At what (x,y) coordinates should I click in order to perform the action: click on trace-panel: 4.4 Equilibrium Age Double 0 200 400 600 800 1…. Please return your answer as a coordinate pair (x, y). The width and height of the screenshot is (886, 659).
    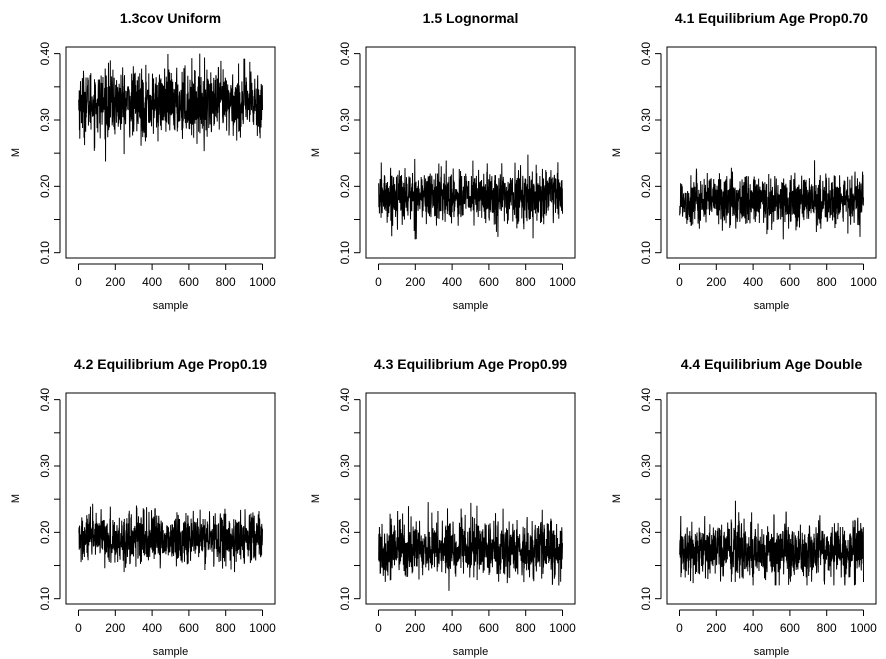
    Looking at the image, I should click on (744, 507).